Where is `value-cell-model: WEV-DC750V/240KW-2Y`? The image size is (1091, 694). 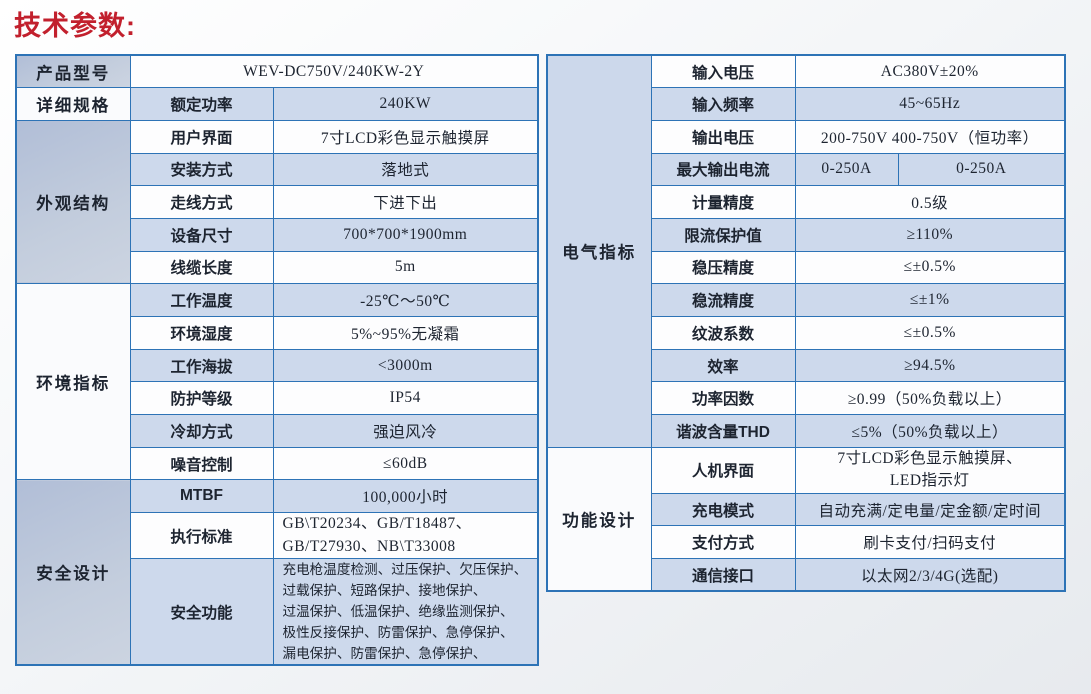 value-cell-model: WEV-DC750V/240KW-2Y is located at coordinates (334, 71).